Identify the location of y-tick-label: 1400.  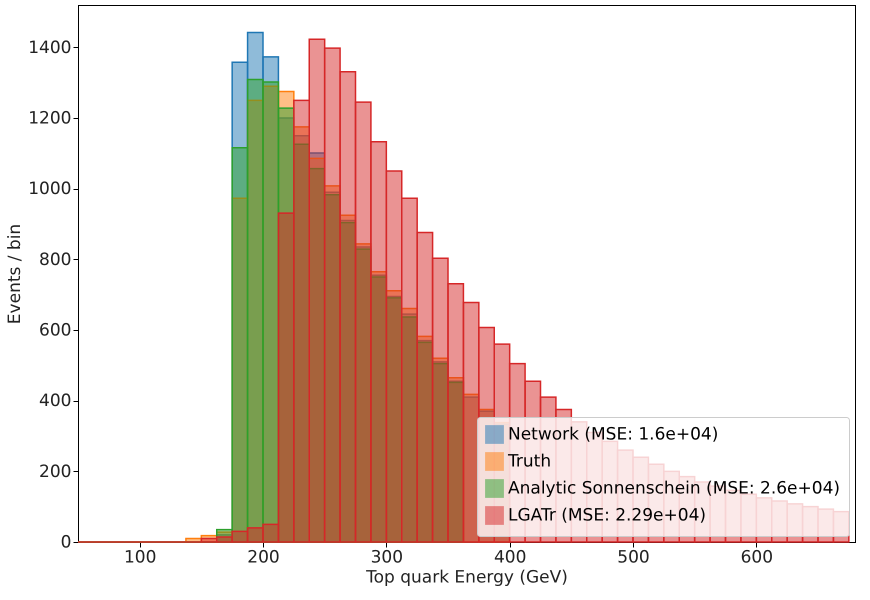
(50, 48).